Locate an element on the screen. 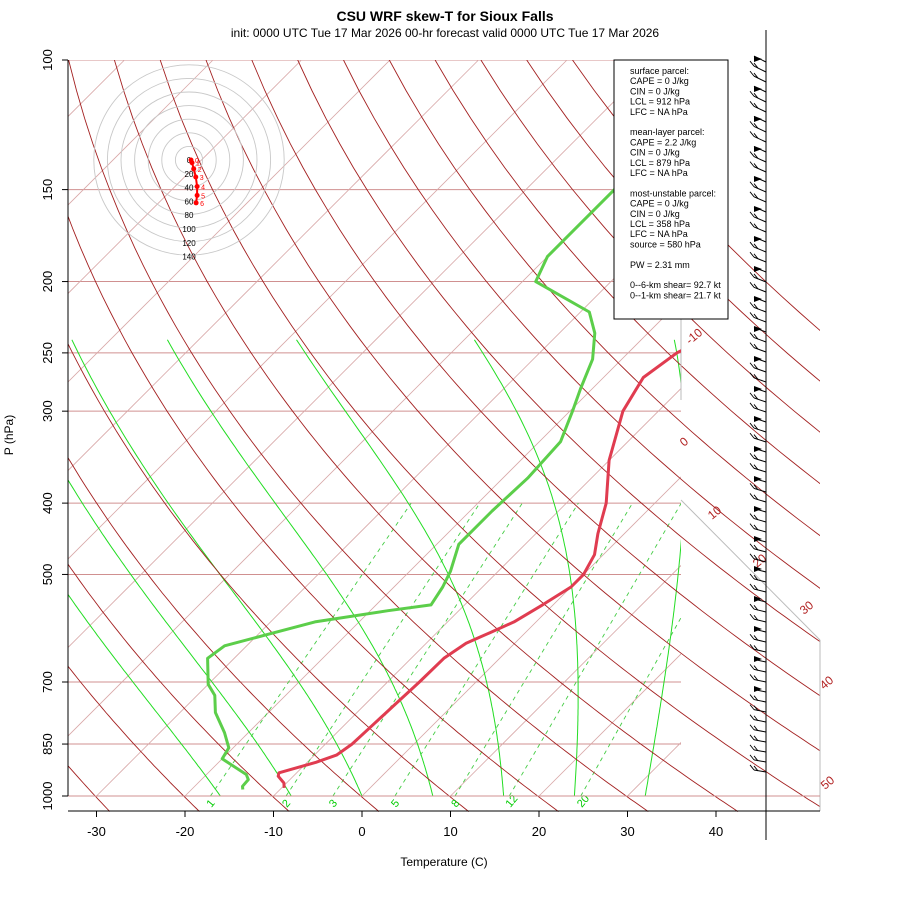 The image size is (900, 900). x-tick-label: 10 is located at coordinates (450, 831).